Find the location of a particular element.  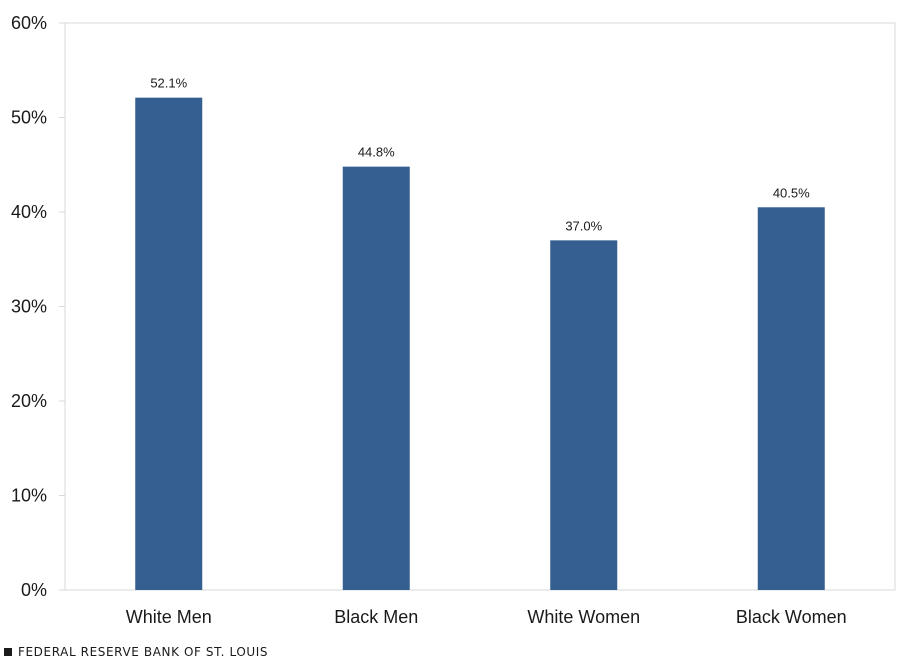

y-tick-label: 30% is located at coordinates (29, 307).